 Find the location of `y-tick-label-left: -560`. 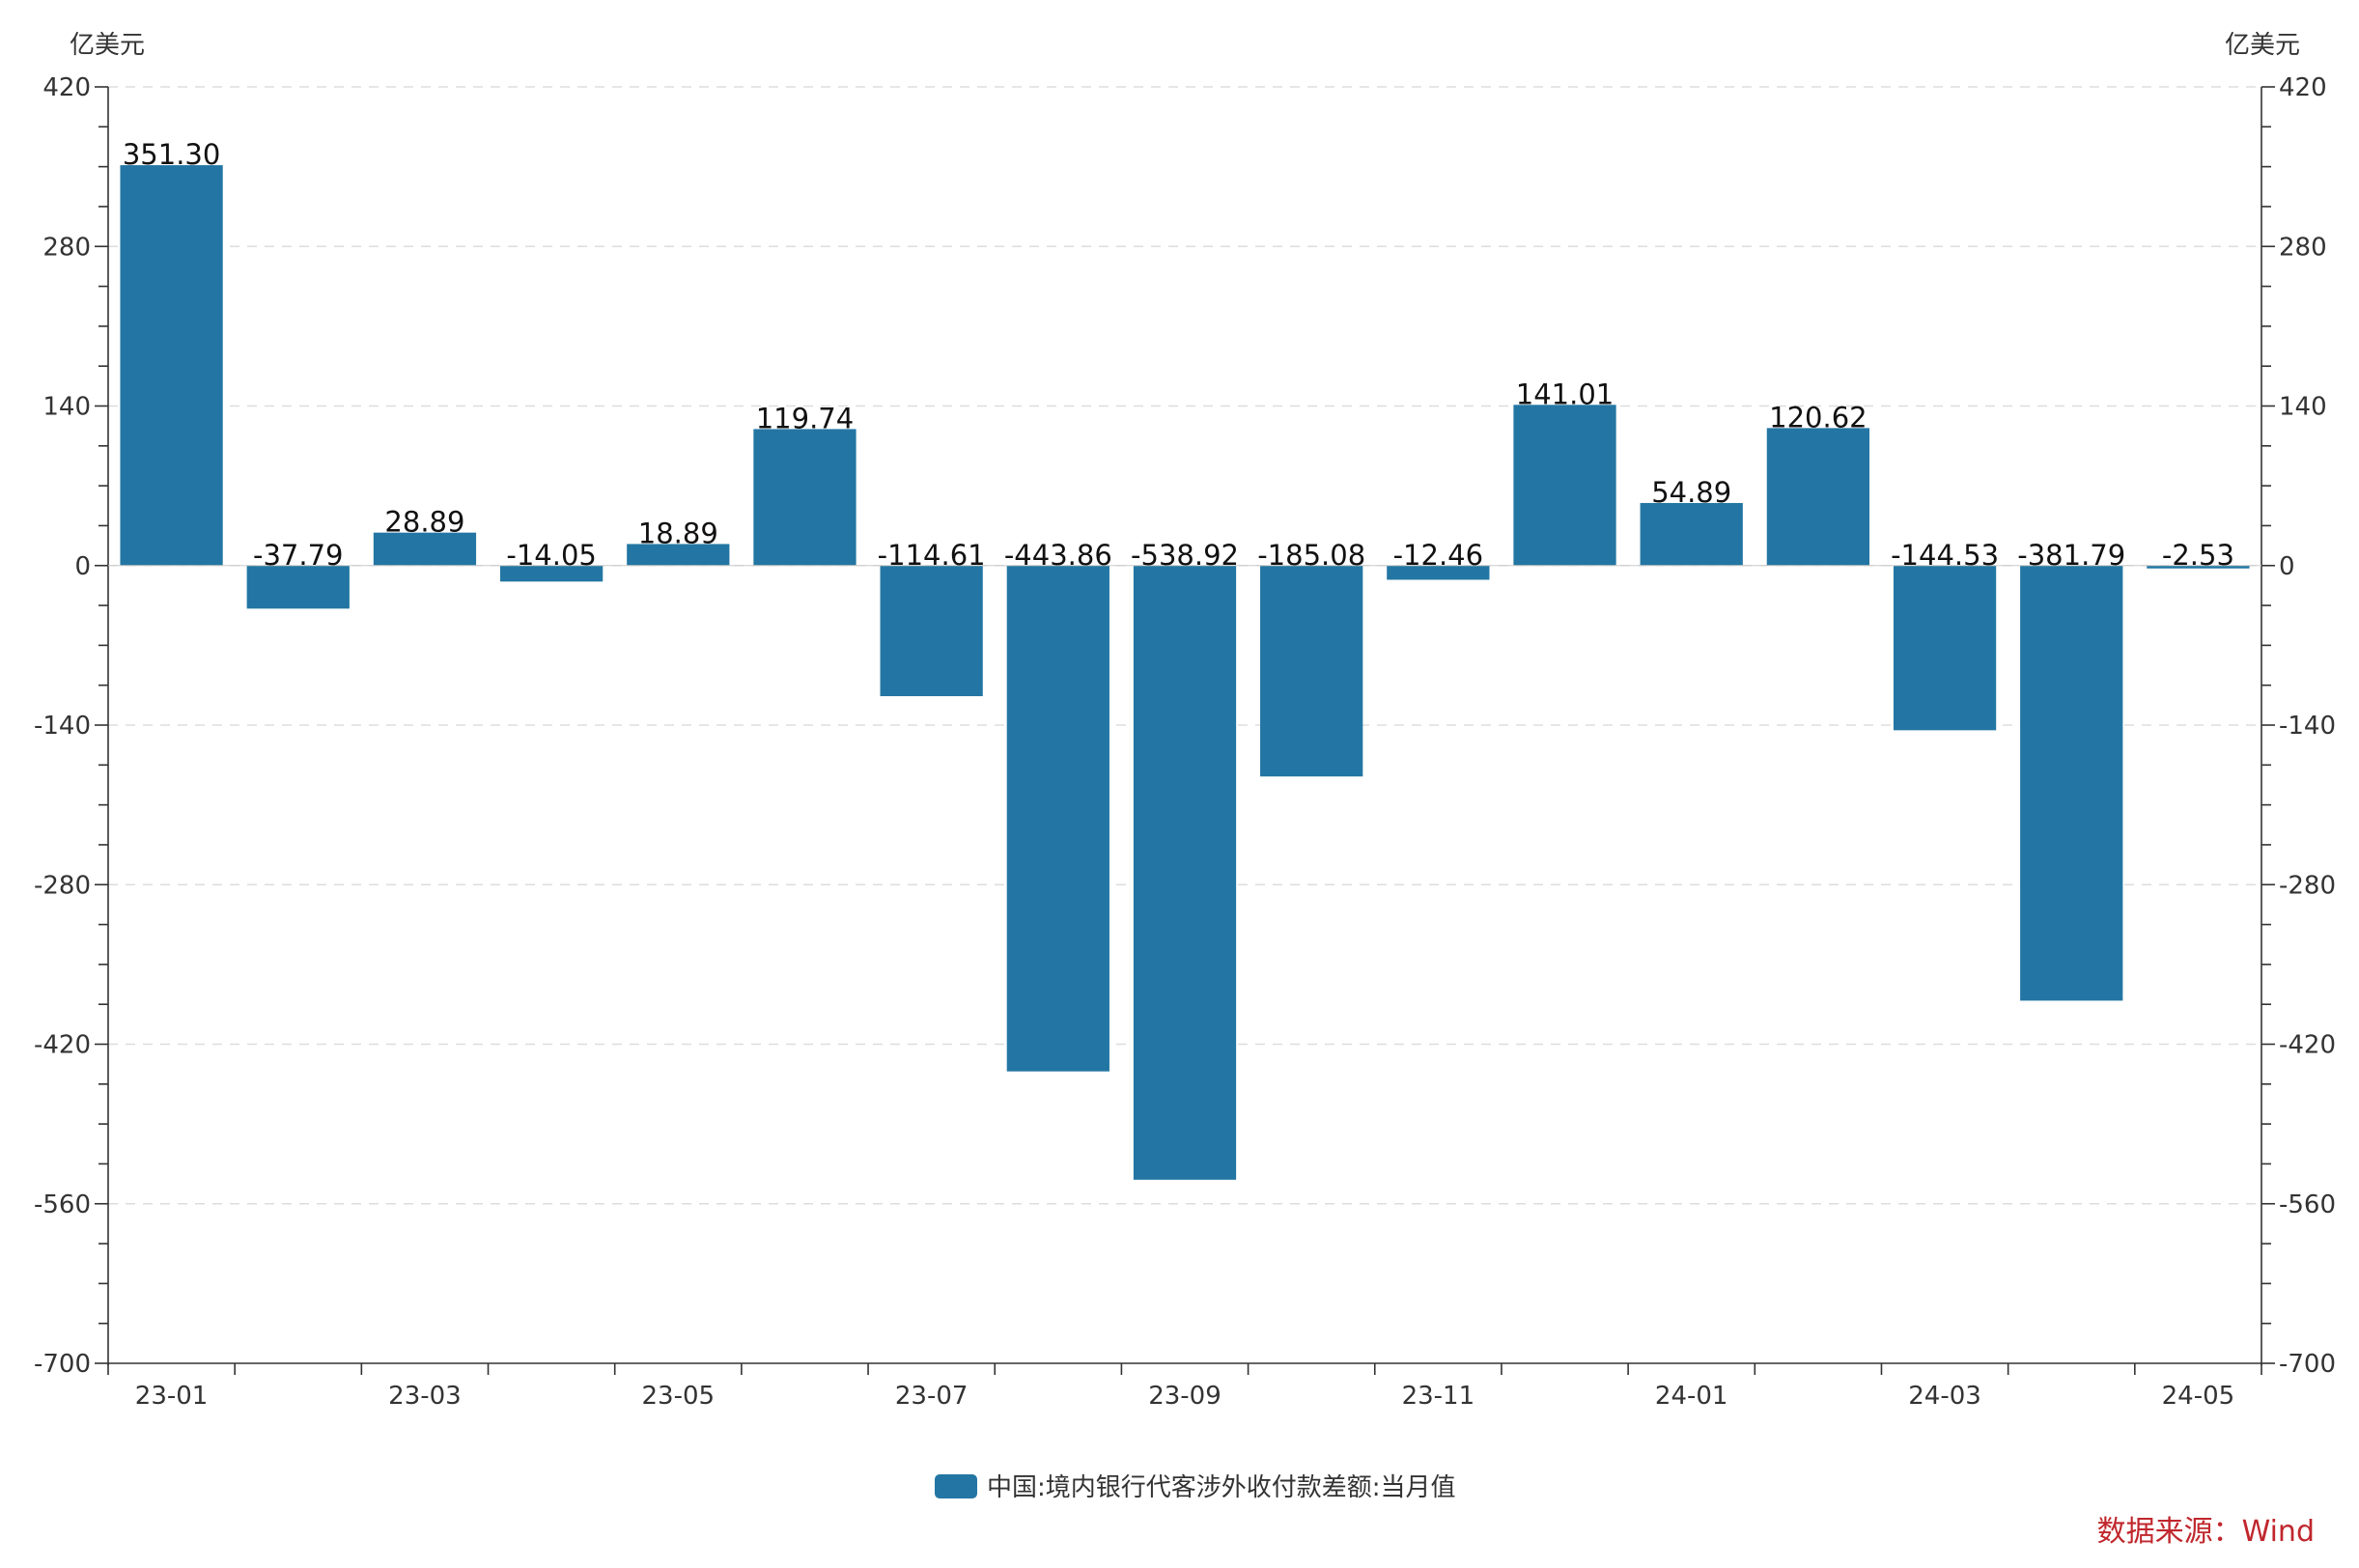

y-tick-label-left: -560 is located at coordinates (62, 1205).